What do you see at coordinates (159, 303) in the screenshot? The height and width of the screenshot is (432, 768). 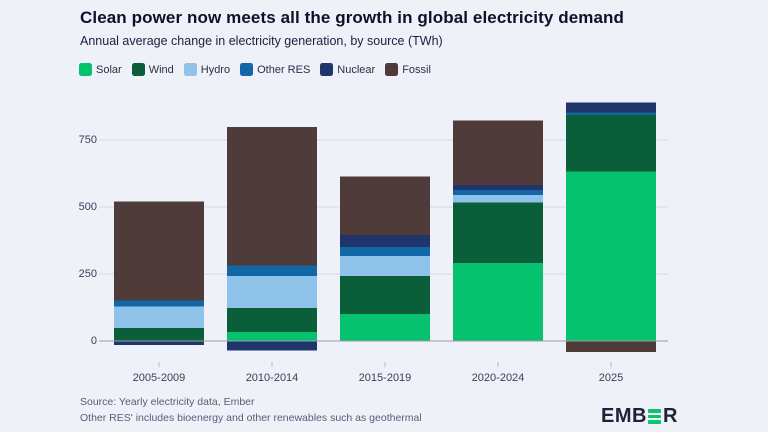 I see `bar-segment-2005-2009-other-res` at bounding box center [159, 303].